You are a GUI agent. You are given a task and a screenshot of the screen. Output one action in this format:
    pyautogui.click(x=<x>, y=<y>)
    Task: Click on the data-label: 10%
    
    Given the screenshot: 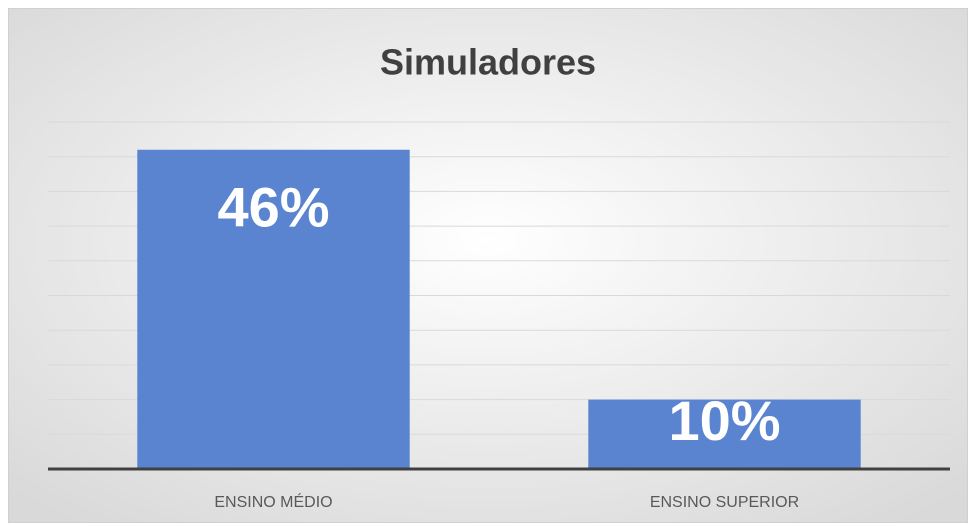 What is the action you would take?
    pyautogui.click(x=724, y=420)
    